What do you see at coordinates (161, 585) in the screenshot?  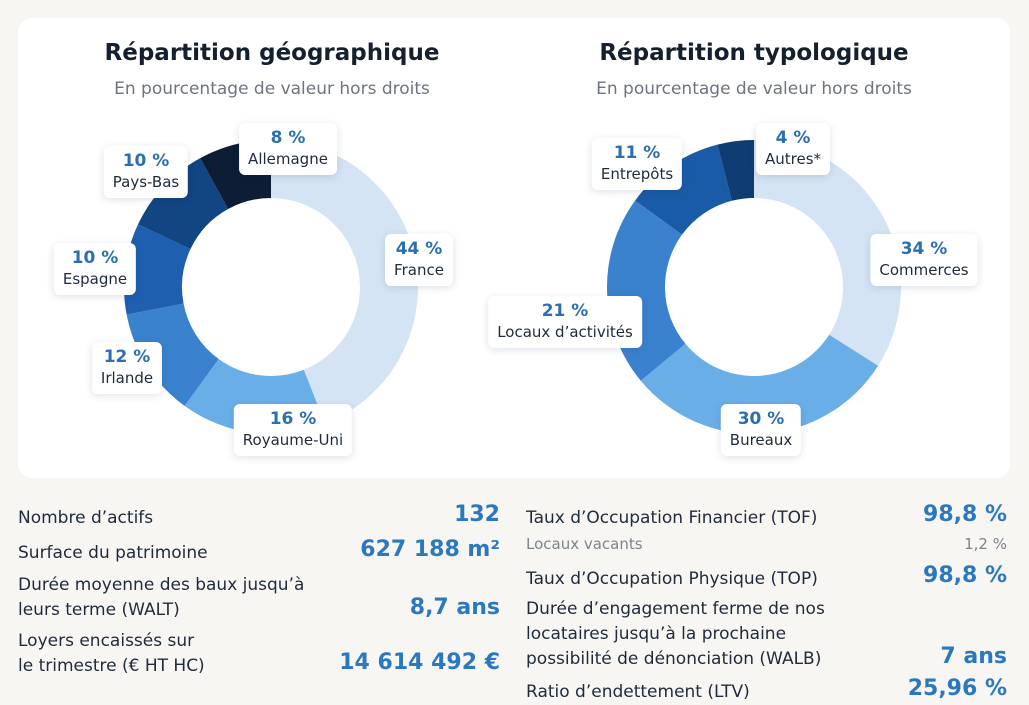 I see `stat-label-walt-line1: Durée moyenne des baux jusqu’à` at bounding box center [161, 585].